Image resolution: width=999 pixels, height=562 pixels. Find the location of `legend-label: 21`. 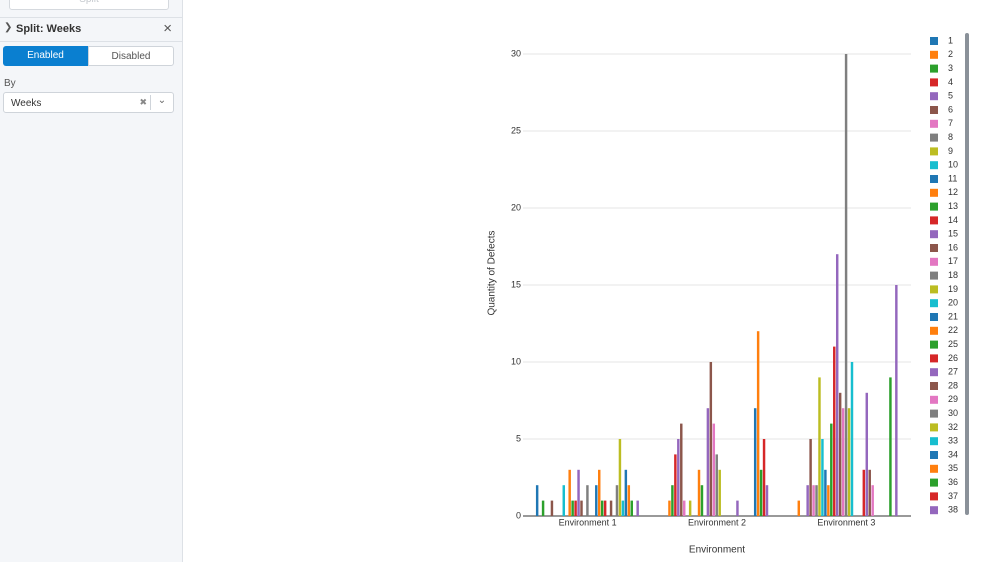

legend-label: 21 is located at coordinates (953, 316).